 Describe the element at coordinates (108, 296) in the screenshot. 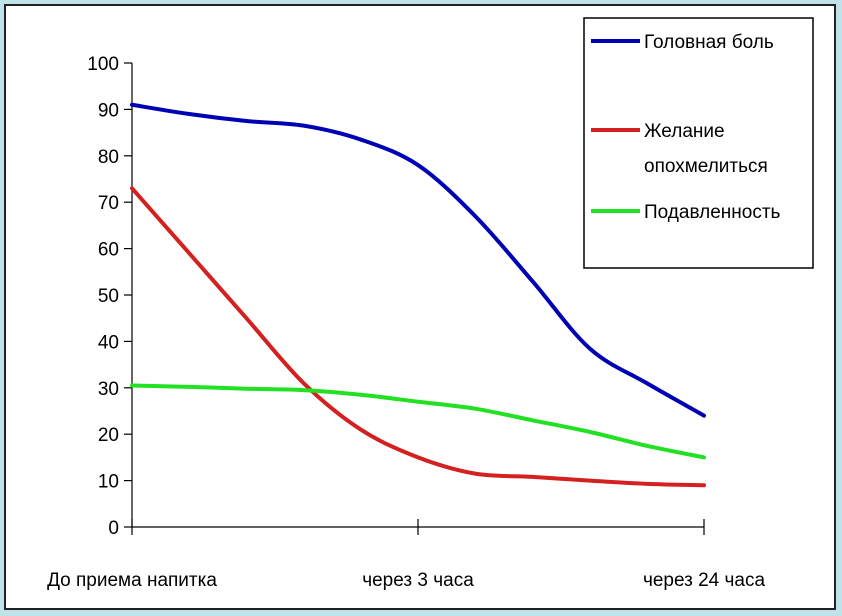

I see `y-tick-label: 50` at that location.